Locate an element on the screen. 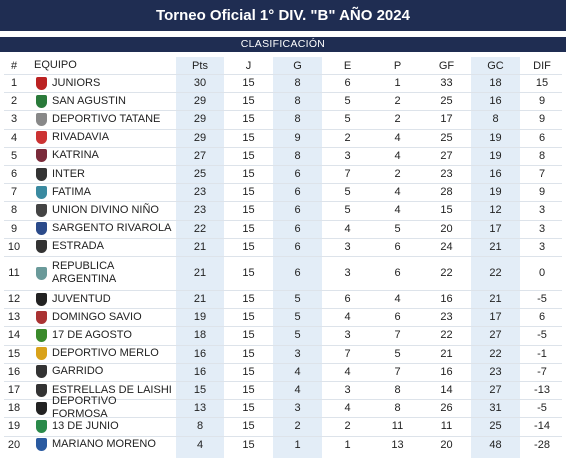 The image size is (566, 458). cell: 22 is located at coordinates (200, 228).